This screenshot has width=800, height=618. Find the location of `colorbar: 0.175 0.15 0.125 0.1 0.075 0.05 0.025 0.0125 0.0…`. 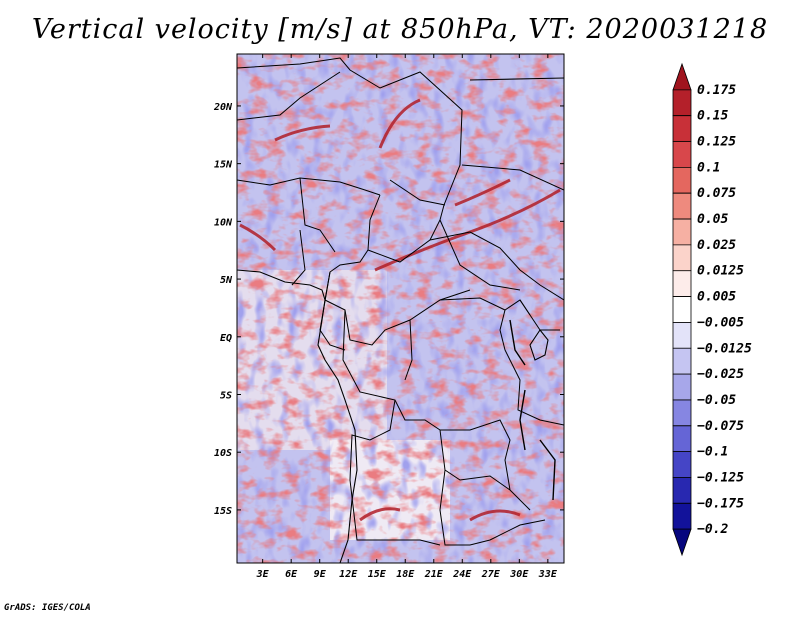

colorbar: 0.175 0.15 0.125 0.1 0.075 0.05 0.025 0.0125 0.0… is located at coordinates (712, 309).